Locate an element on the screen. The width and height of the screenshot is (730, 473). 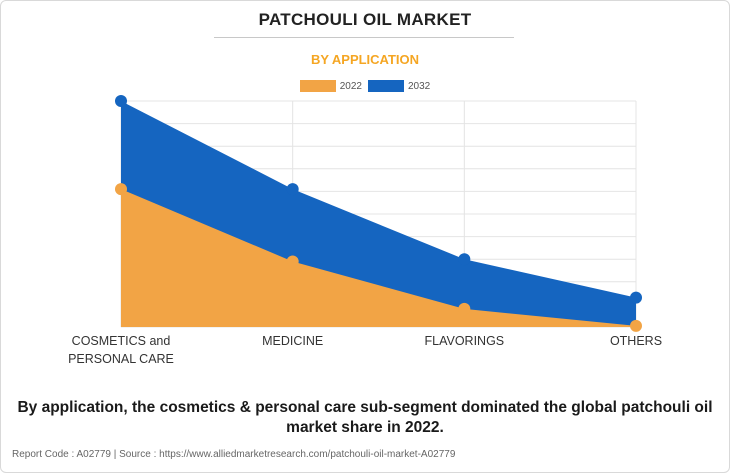
x-tick-label: FLAVORINGS is located at coordinates (465, 341).